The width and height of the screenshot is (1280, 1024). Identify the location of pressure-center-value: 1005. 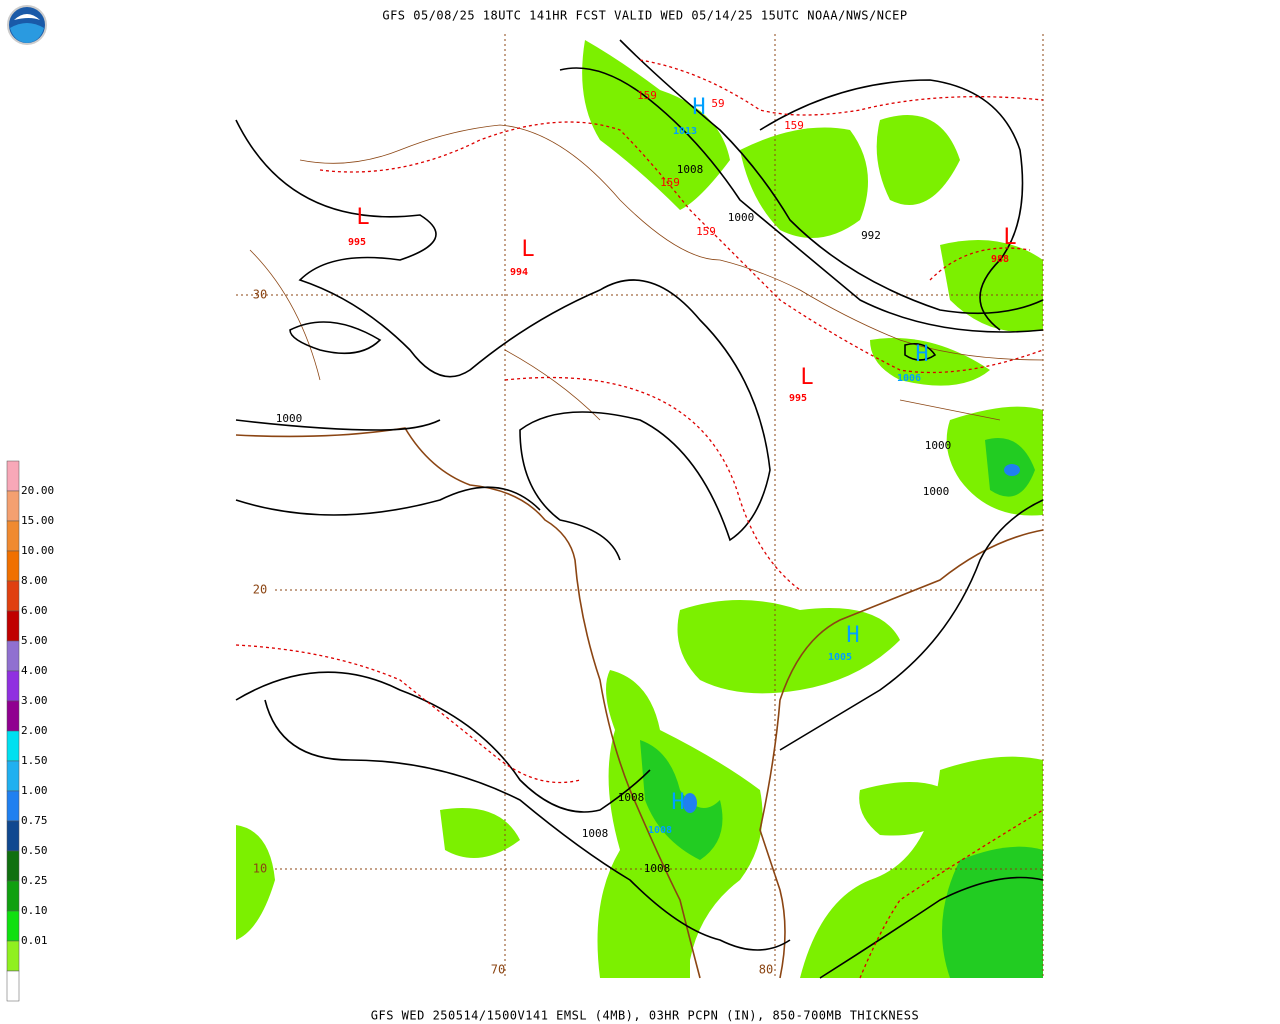
(840, 657).